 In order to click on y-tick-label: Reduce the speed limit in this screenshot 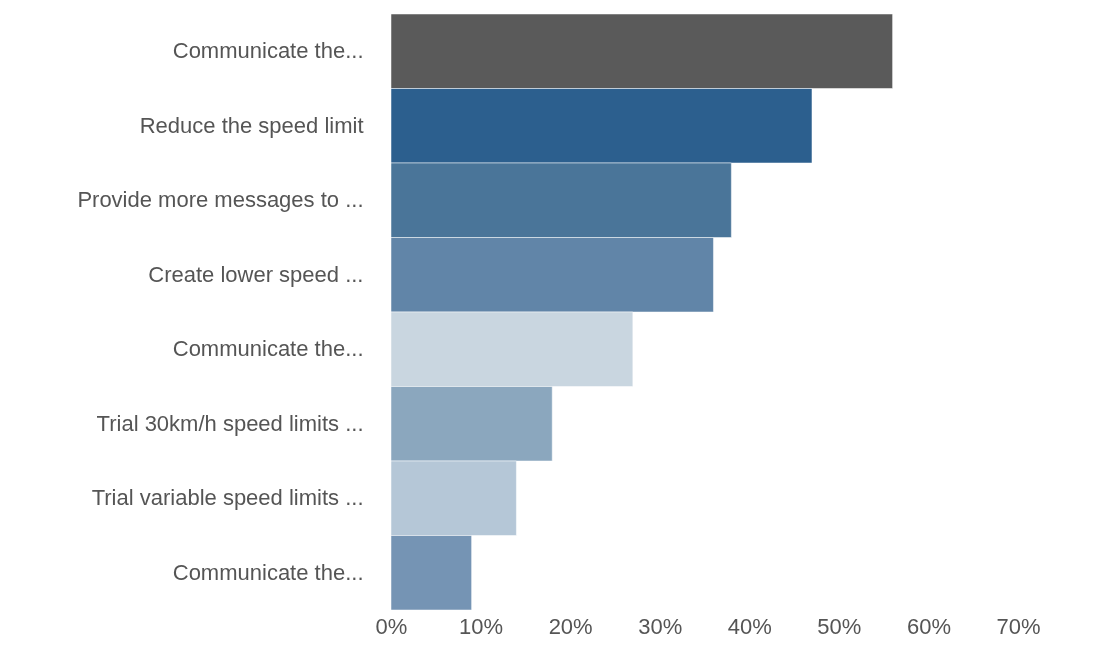, I will do `click(251, 125)`.